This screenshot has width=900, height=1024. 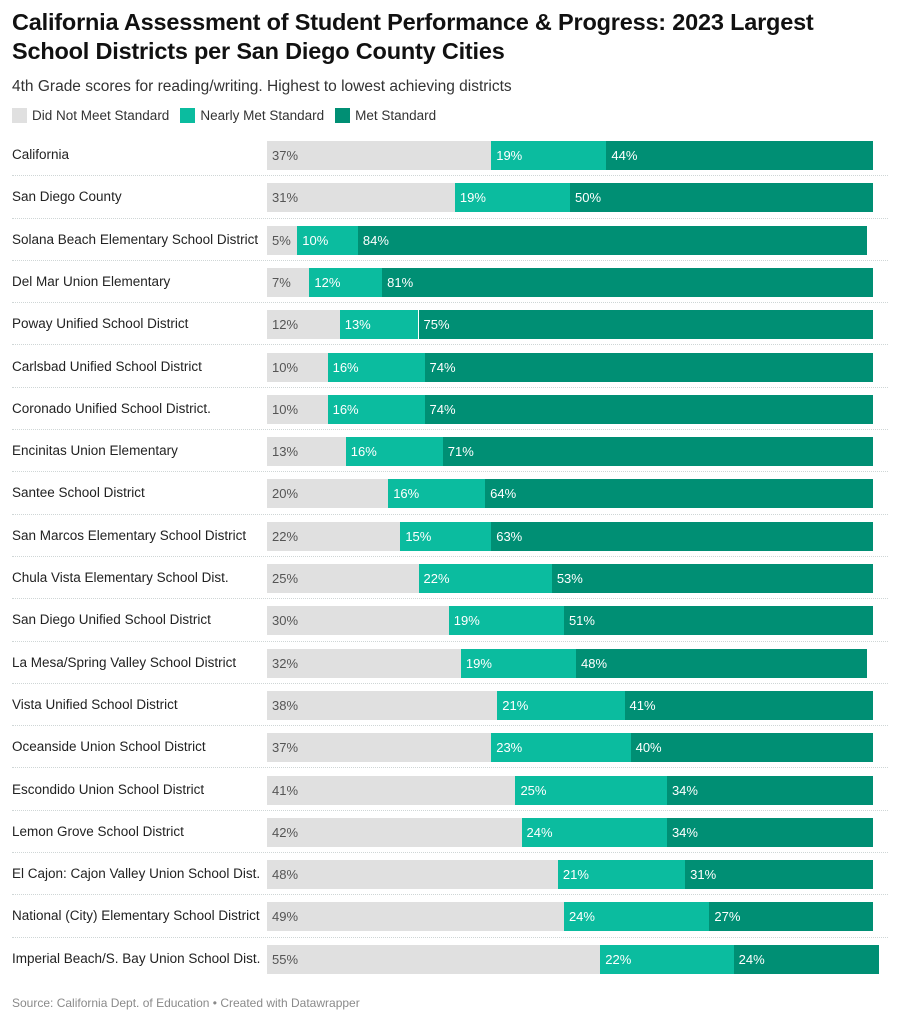 I want to click on bar-segment-did-not-meet: 20%, so click(x=328, y=494).